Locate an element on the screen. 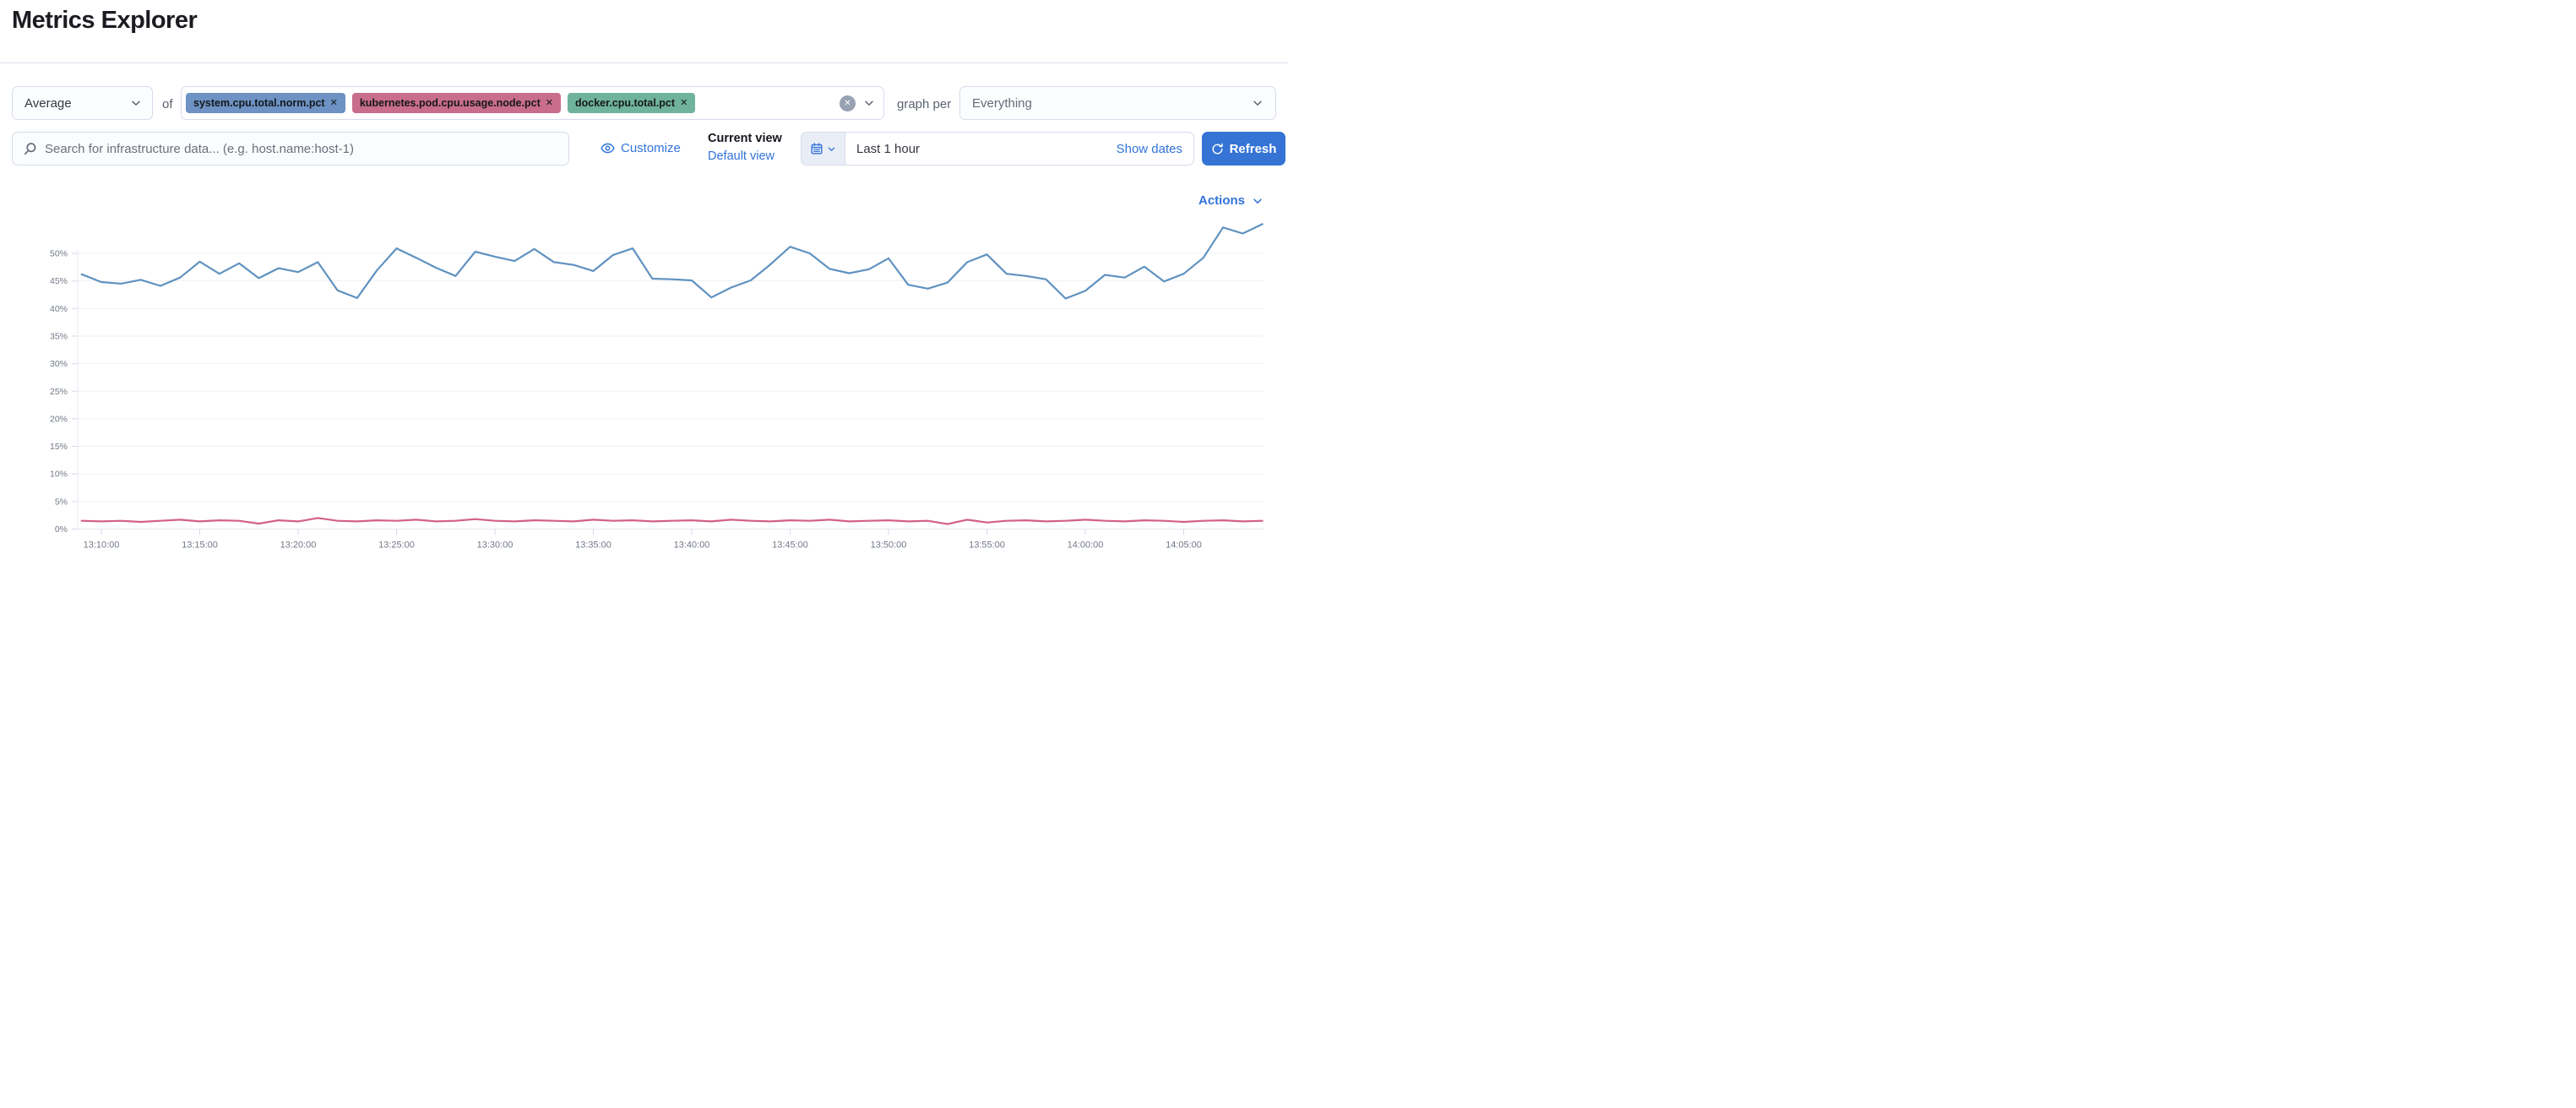 The width and height of the screenshot is (2576, 1108). metric-pill: system.cpu.total.norm.pct ✕ is located at coordinates (265, 103).